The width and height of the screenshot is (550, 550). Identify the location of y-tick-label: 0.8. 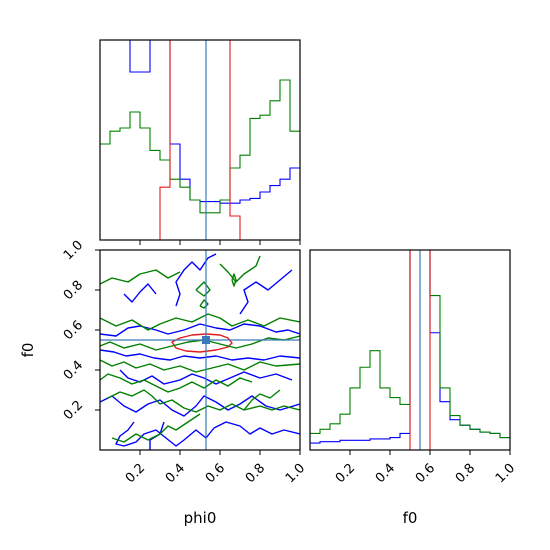
(73, 290).